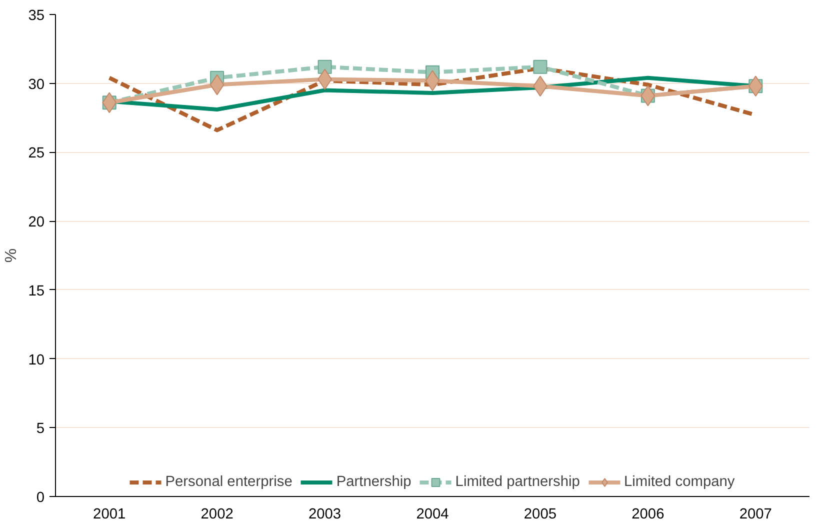 This screenshot has width=819, height=521. What do you see at coordinates (36, 16) in the screenshot?
I see `y-tick-label: 35` at bounding box center [36, 16].